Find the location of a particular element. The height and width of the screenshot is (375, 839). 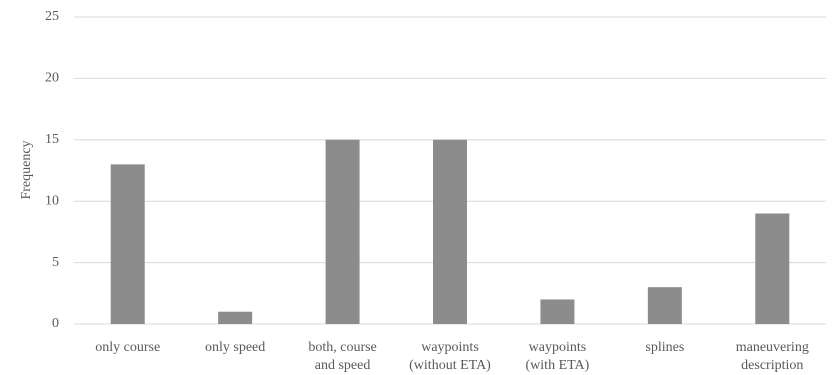

x-tick-label: waypoints (without ETA) is located at coordinates (450, 356).